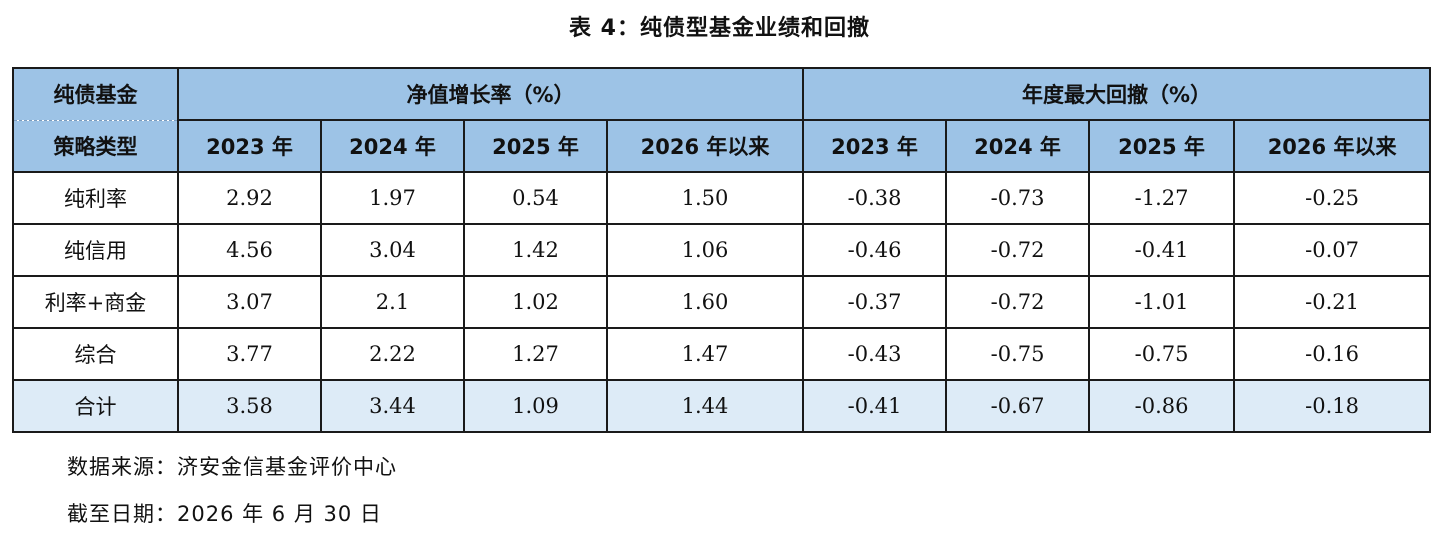 This screenshot has height=546, width=1439. I want to click on max-drawdown-cell: -0.18, so click(1332, 406).